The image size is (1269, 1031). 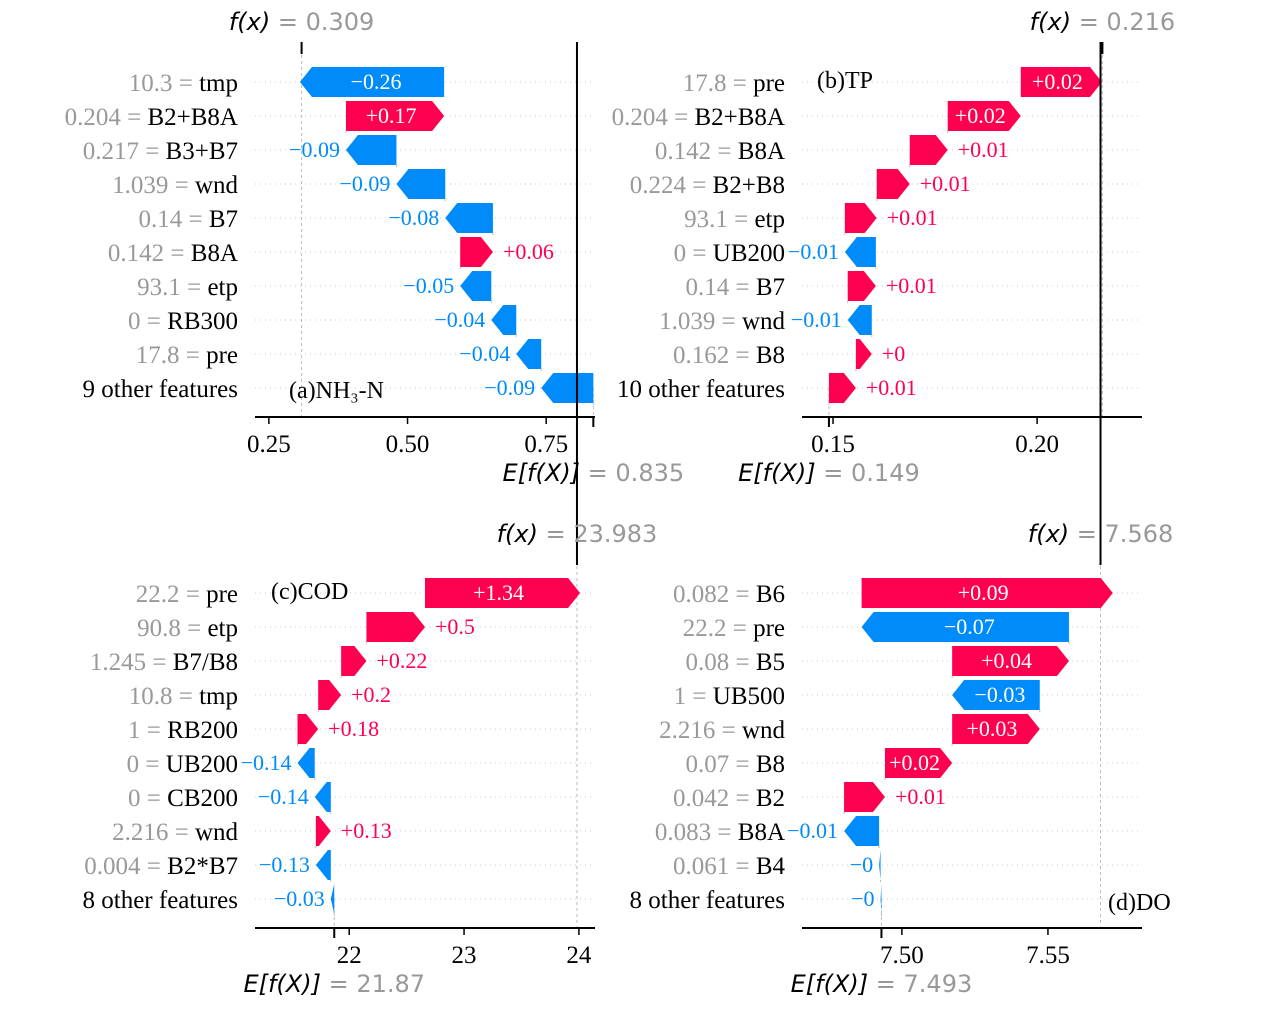 I want to click on feature-name: B3+B7, so click(x=202, y=151).